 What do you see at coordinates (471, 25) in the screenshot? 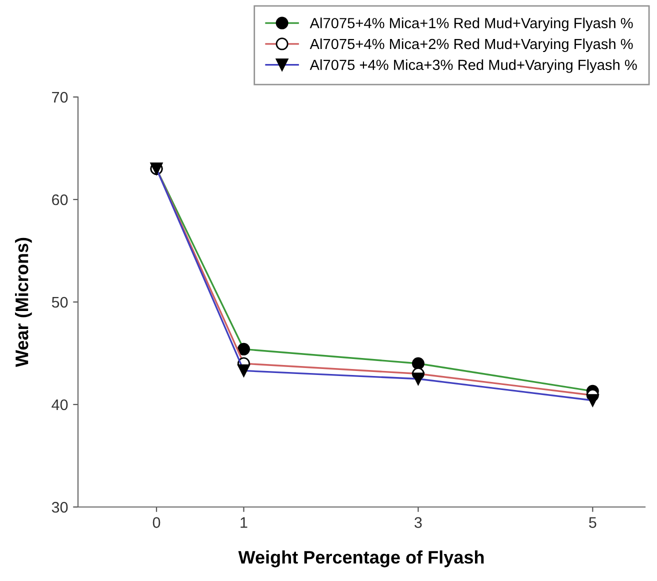
I see `legend-label: Al7075+4% Mica+1% Red Mud+Varying Flyash %` at bounding box center [471, 25].